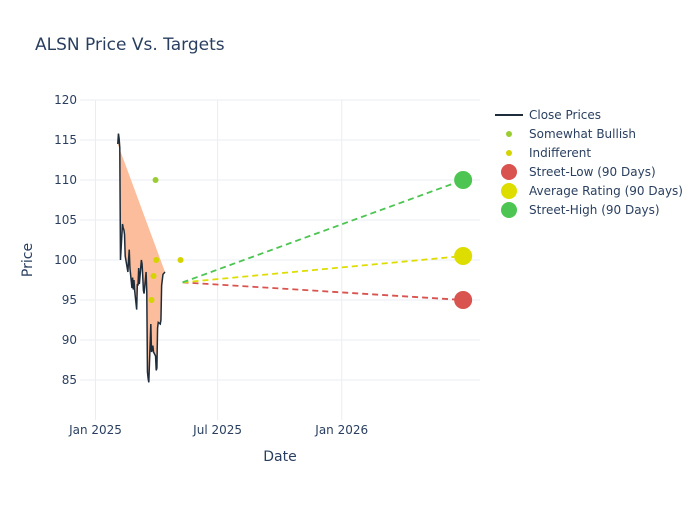 The height and width of the screenshot is (505, 700). What do you see at coordinates (69, 380) in the screenshot?
I see `y-tick-label: 85` at bounding box center [69, 380].